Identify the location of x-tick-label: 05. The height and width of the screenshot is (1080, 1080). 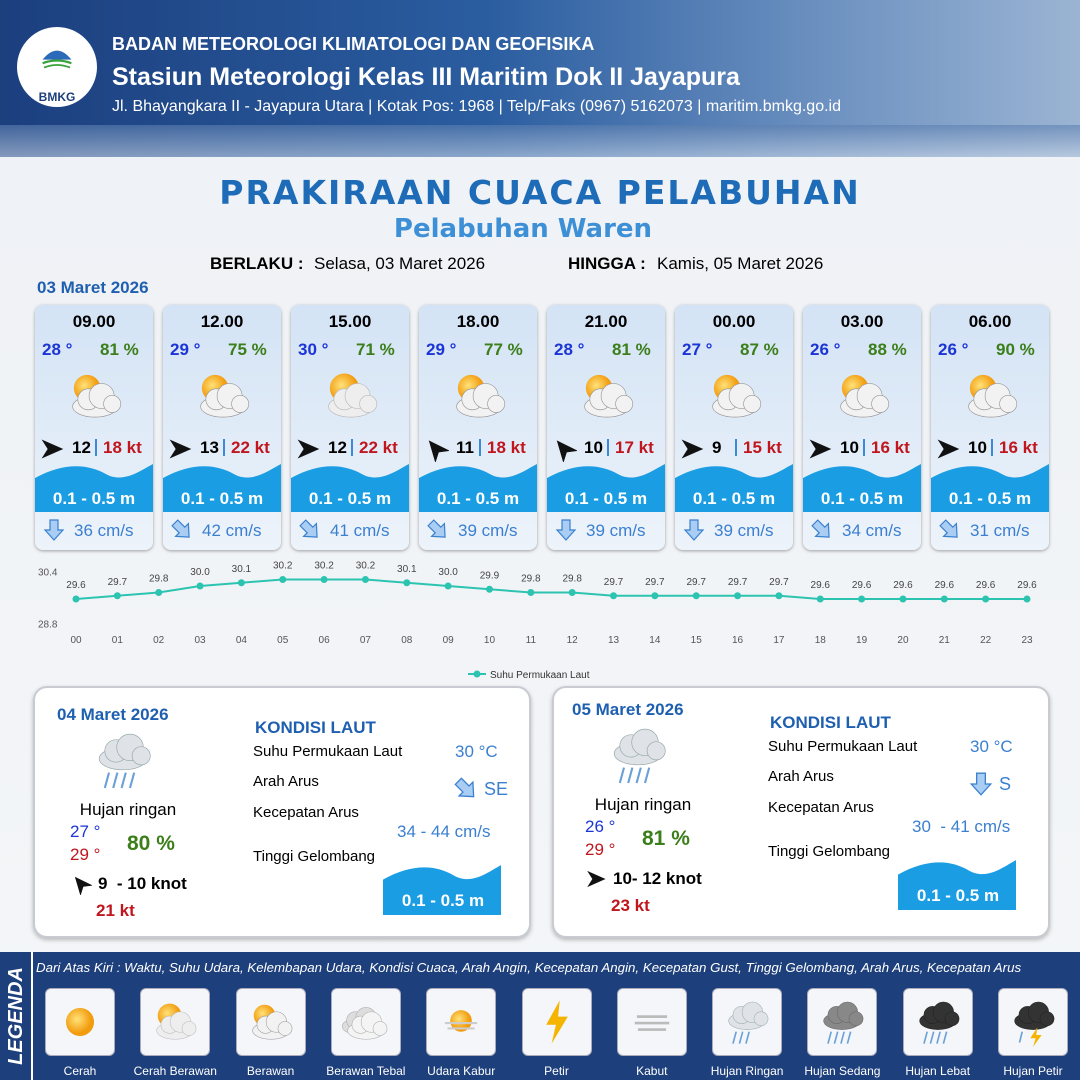
(283, 640).